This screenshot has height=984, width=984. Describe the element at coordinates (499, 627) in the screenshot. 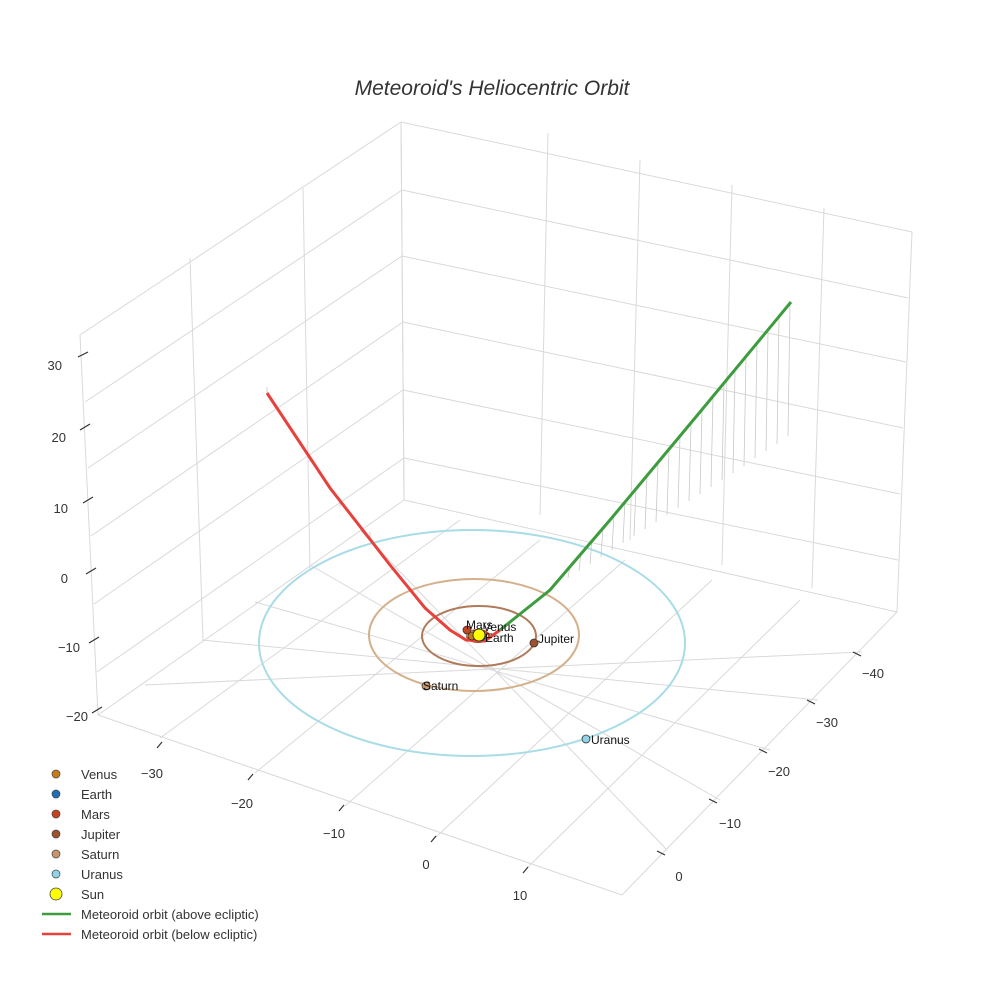

I see `planet-label-venus: Venus` at that location.